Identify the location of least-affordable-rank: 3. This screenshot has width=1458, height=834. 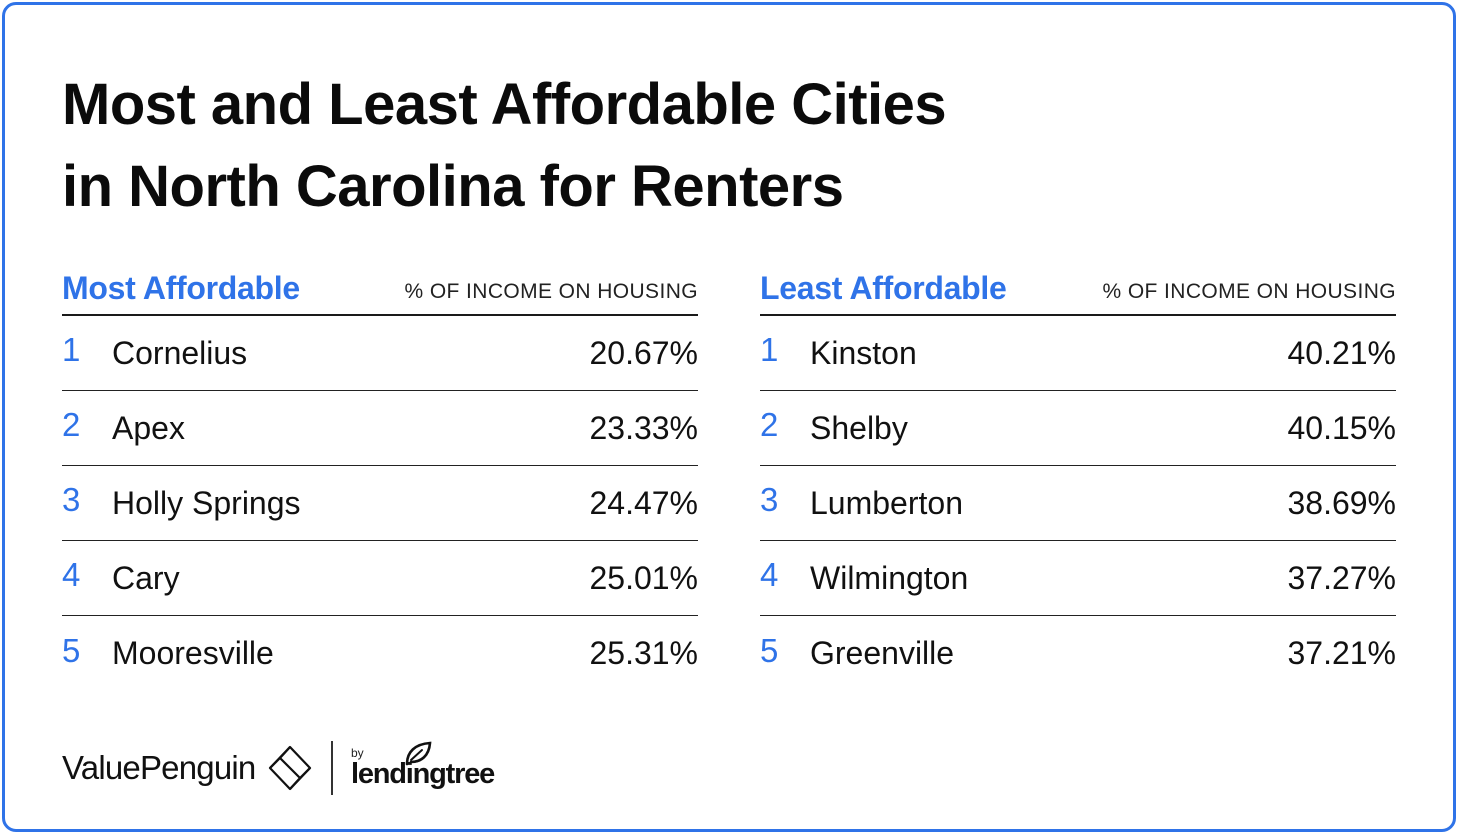
(769, 499).